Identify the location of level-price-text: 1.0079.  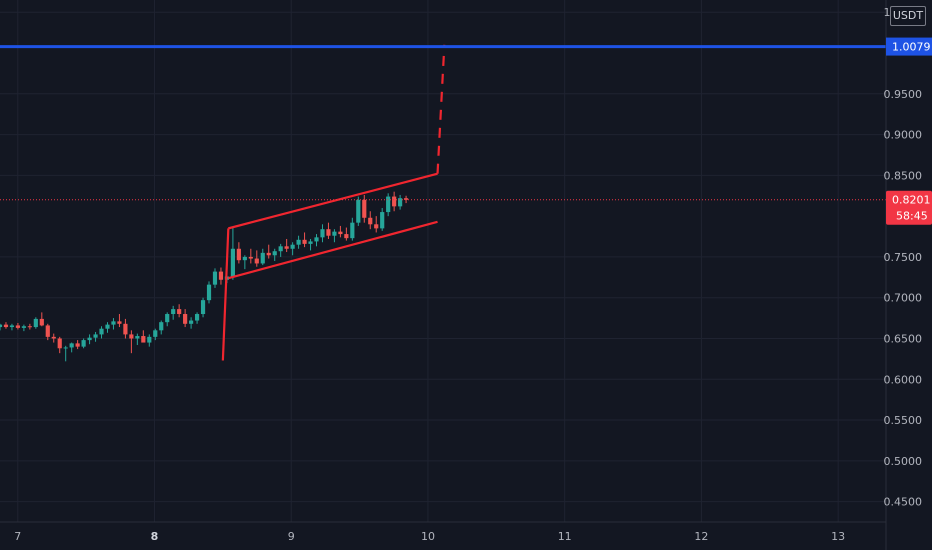
(911, 47).